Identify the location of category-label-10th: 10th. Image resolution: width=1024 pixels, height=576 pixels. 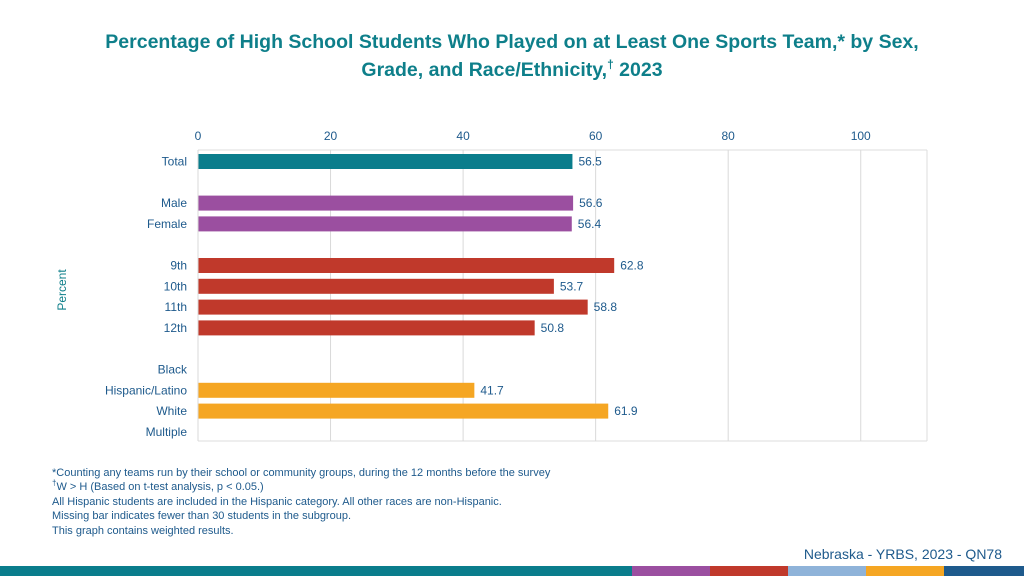
(175, 286).